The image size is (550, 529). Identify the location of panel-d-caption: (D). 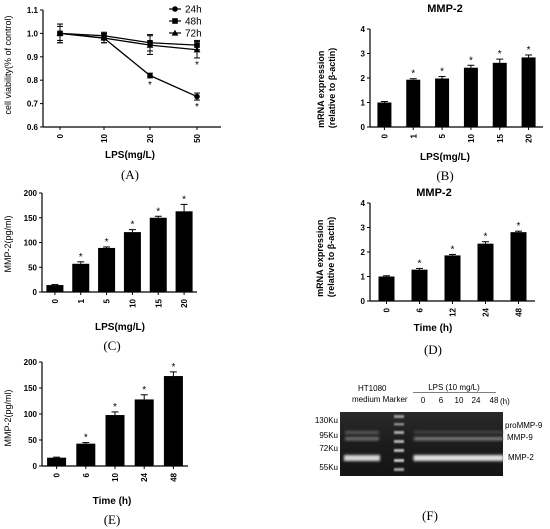
(433, 349).